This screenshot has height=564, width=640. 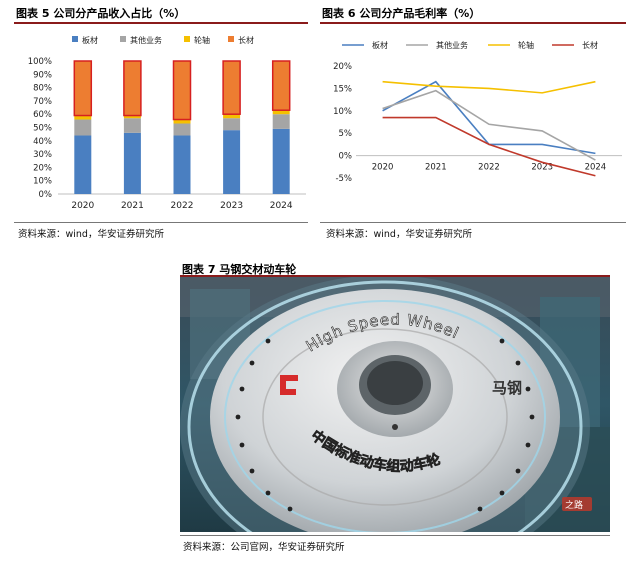 I want to click on y-tick-label: 40%, so click(x=42, y=142).